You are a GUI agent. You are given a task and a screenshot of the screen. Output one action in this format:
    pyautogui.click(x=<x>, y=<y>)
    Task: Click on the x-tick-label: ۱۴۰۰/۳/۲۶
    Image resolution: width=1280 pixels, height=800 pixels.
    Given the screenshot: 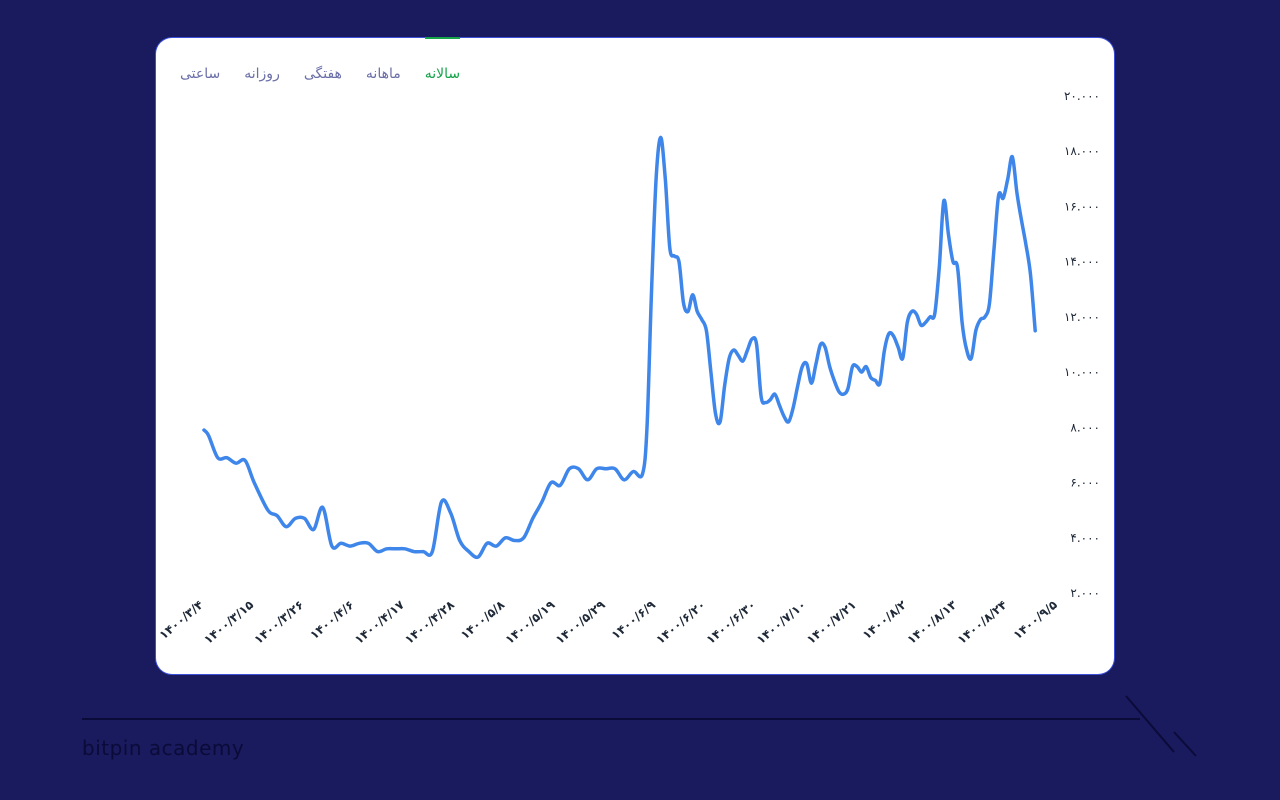 What is the action you would take?
    pyautogui.click(x=278, y=622)
    